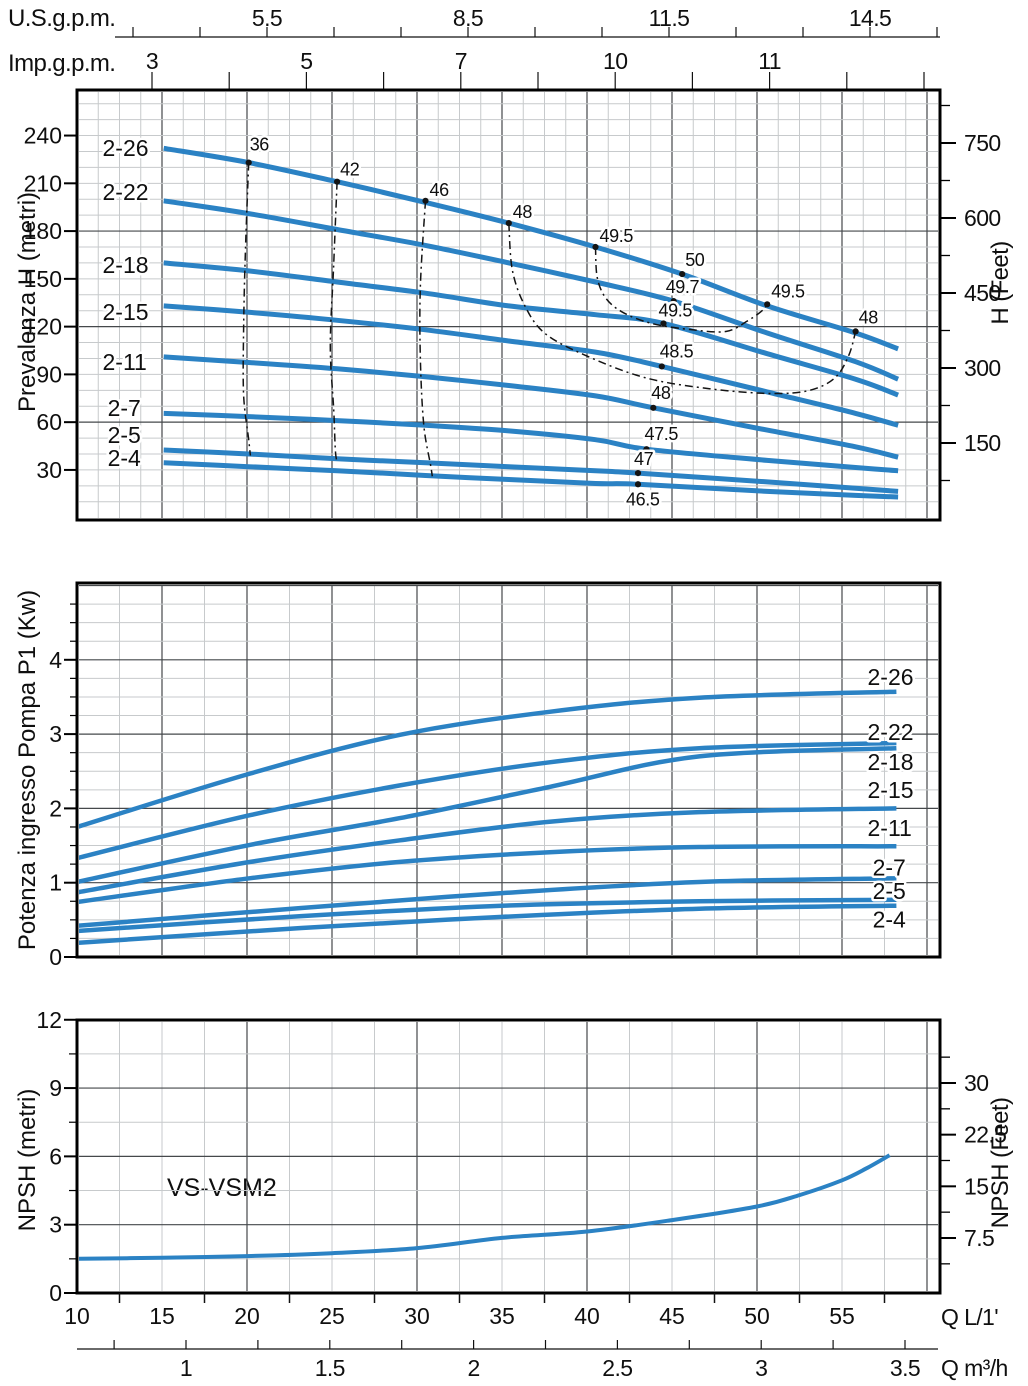  What do you see at coordinates (55, 660) in the screenshot?
I see `y-tick-label: 4` at bounding box center [55, 660].